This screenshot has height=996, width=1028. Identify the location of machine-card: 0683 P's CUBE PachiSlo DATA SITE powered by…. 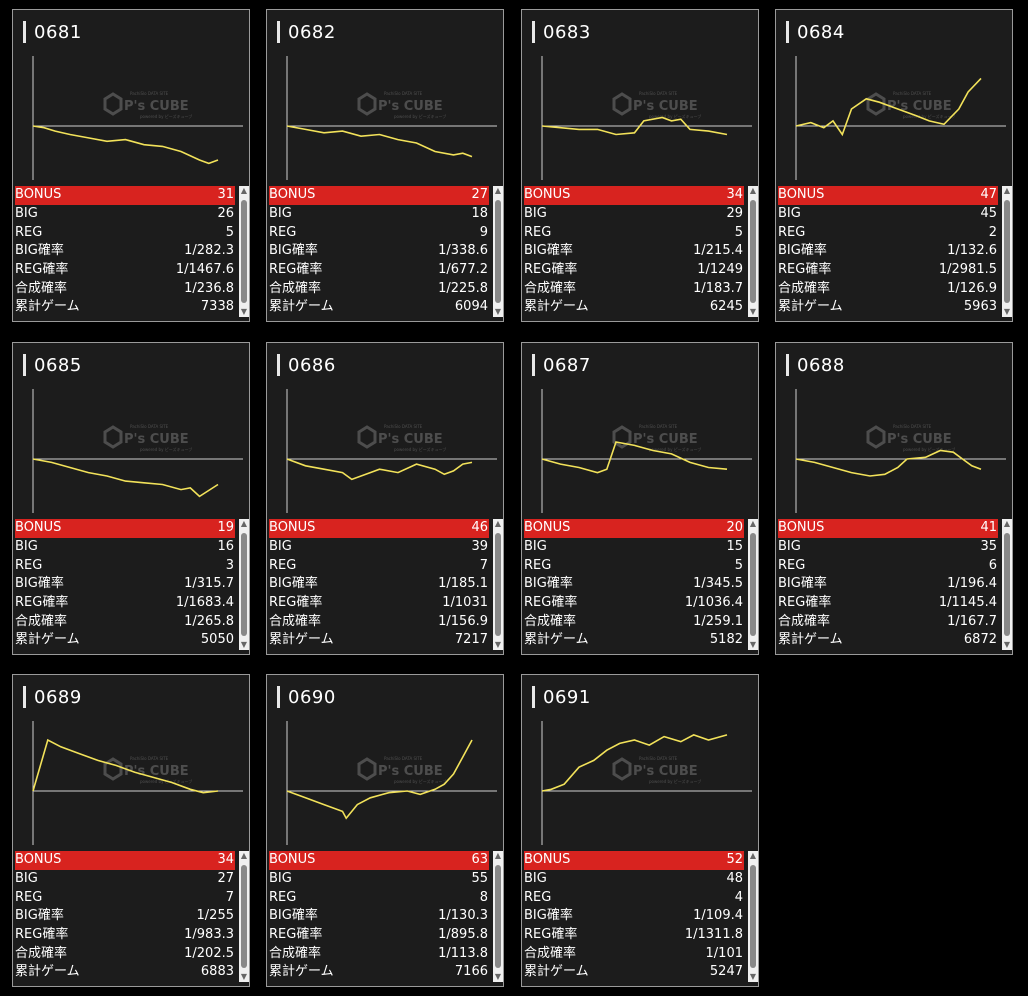
(640, 165).